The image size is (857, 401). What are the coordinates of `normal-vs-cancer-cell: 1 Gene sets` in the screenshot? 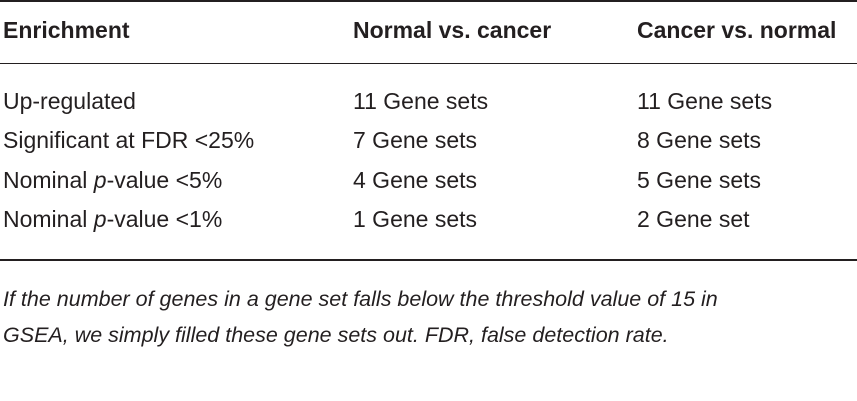 It's located at (415, 219).